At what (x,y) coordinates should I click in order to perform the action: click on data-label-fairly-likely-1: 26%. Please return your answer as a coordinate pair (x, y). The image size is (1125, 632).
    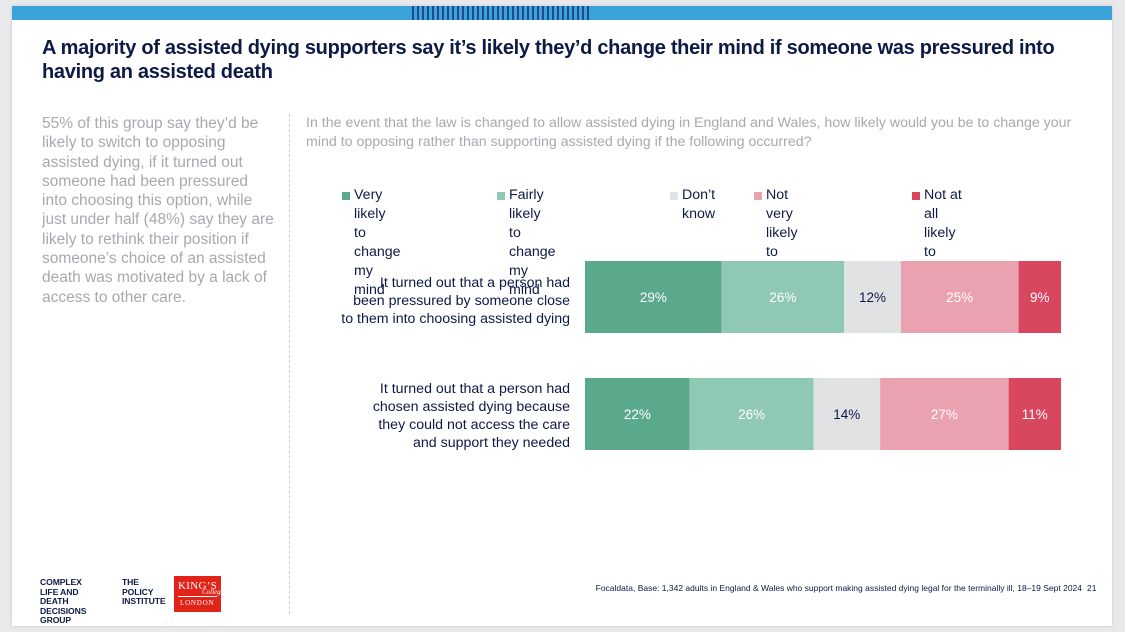
    Looking at the image, I should click on (782, 297).